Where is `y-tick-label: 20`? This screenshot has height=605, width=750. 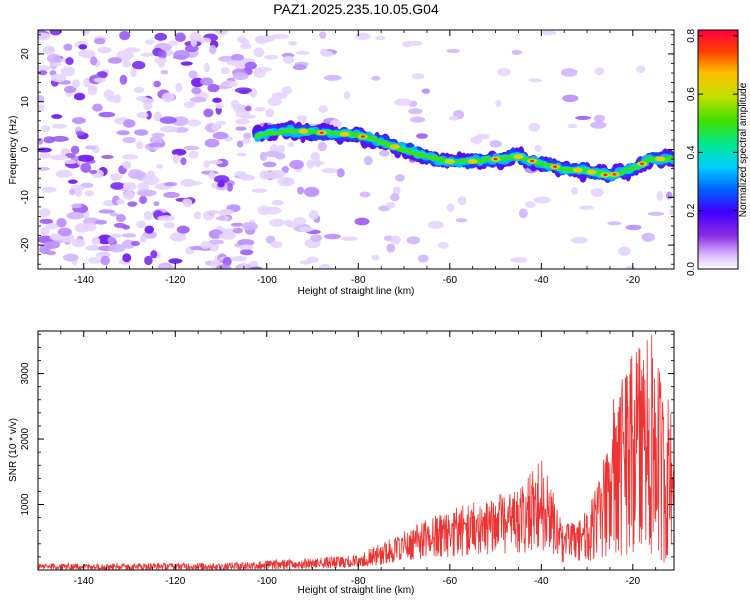
y-tick-label: 20 is located at coordinates (25, 54).